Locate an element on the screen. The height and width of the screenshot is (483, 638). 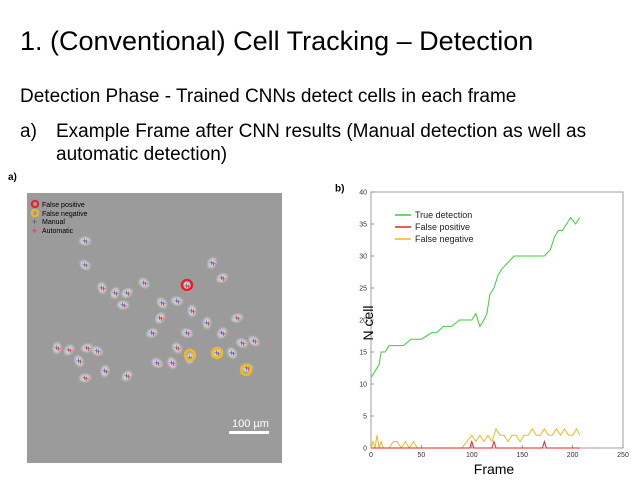
y-tick-label: 30 is located at coordinates (363, 257).